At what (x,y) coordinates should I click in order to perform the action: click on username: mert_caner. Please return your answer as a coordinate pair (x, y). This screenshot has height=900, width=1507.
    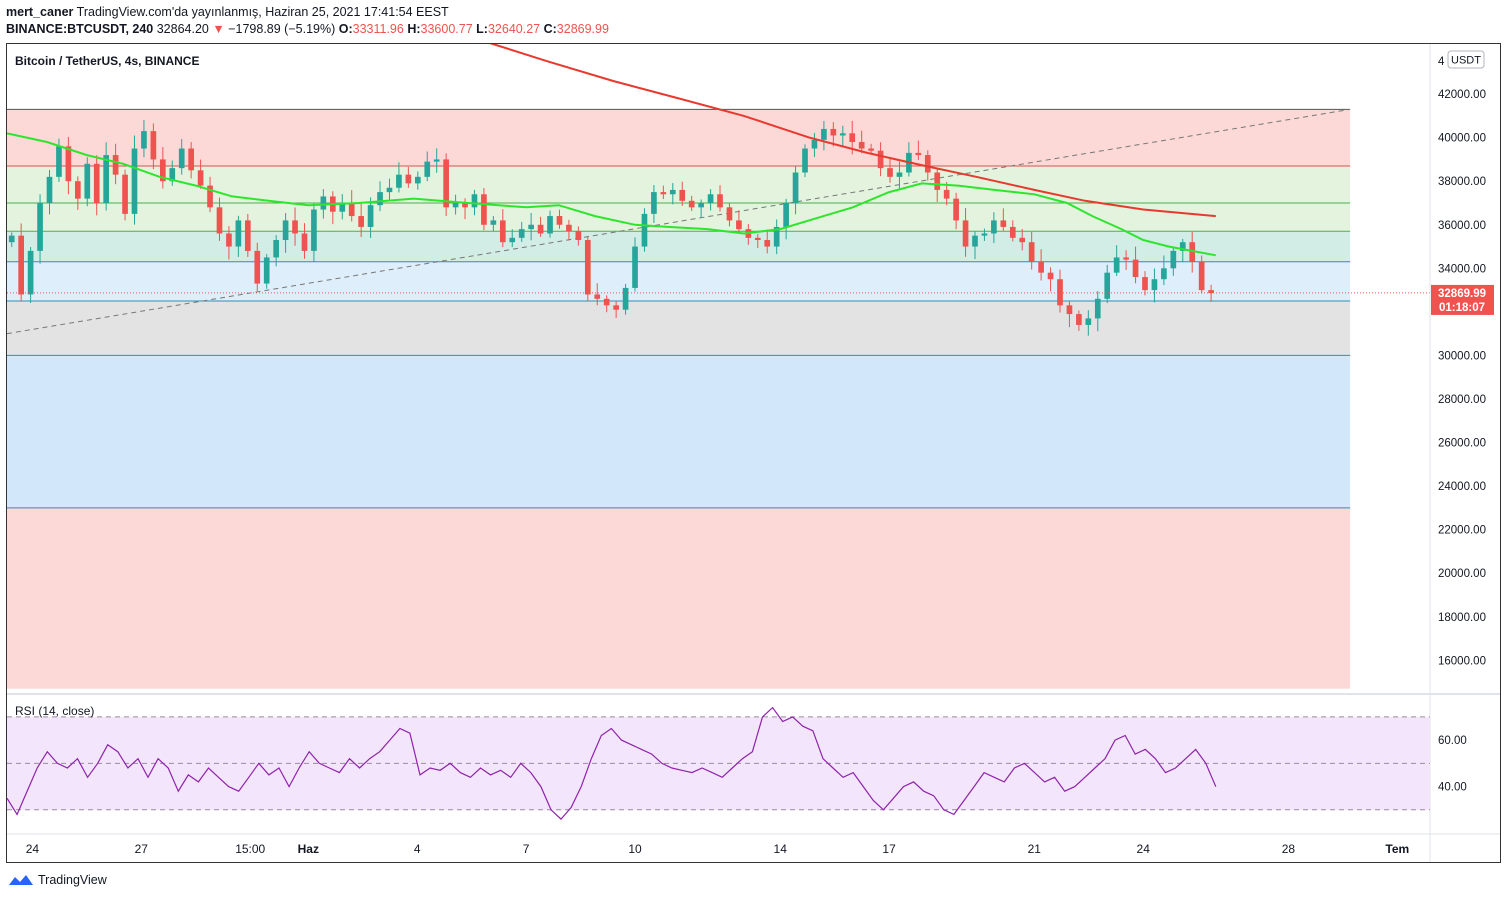
    Looking at the image, I should click on (40, 12).